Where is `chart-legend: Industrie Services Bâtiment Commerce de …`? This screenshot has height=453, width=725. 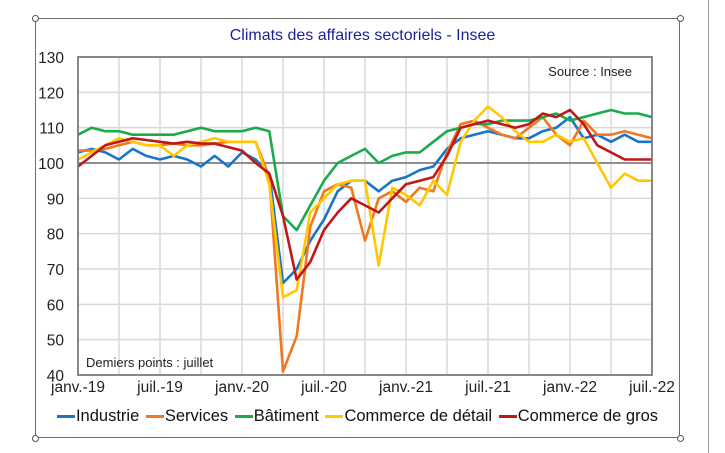 chart-legend: Industrie Services Bâtiment Commerce de … is located at coordinates (357, 415).